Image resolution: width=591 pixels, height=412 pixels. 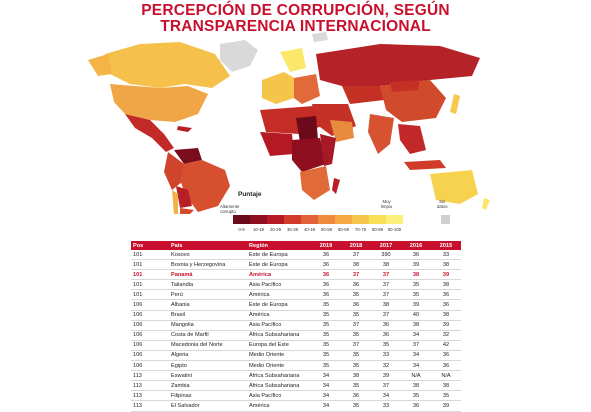 I want to click on table-header-row: Pos País Región 2019 2018 2017 2016 2015, so click(x=296, y=245).